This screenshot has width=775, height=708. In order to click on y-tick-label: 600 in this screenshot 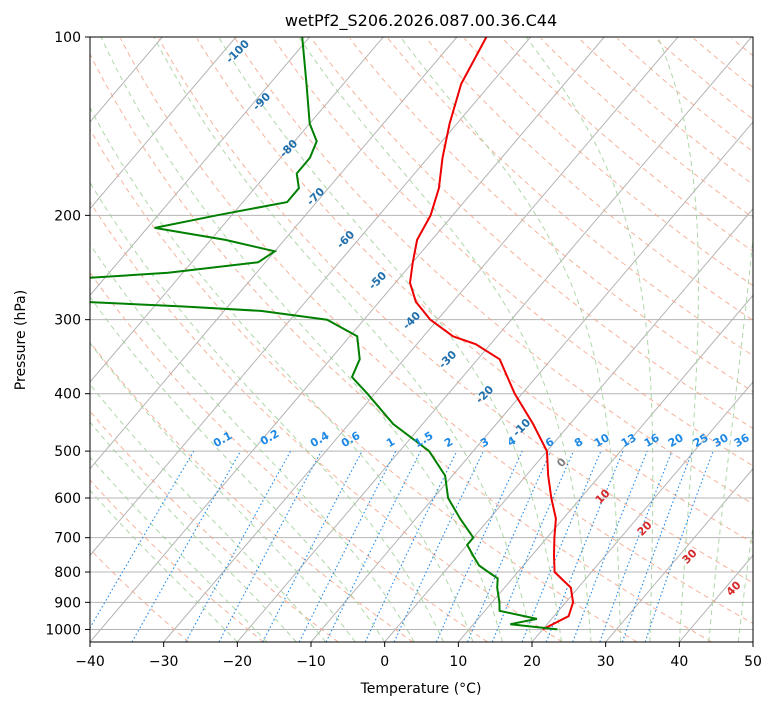, I will do `click(67, 499)`.